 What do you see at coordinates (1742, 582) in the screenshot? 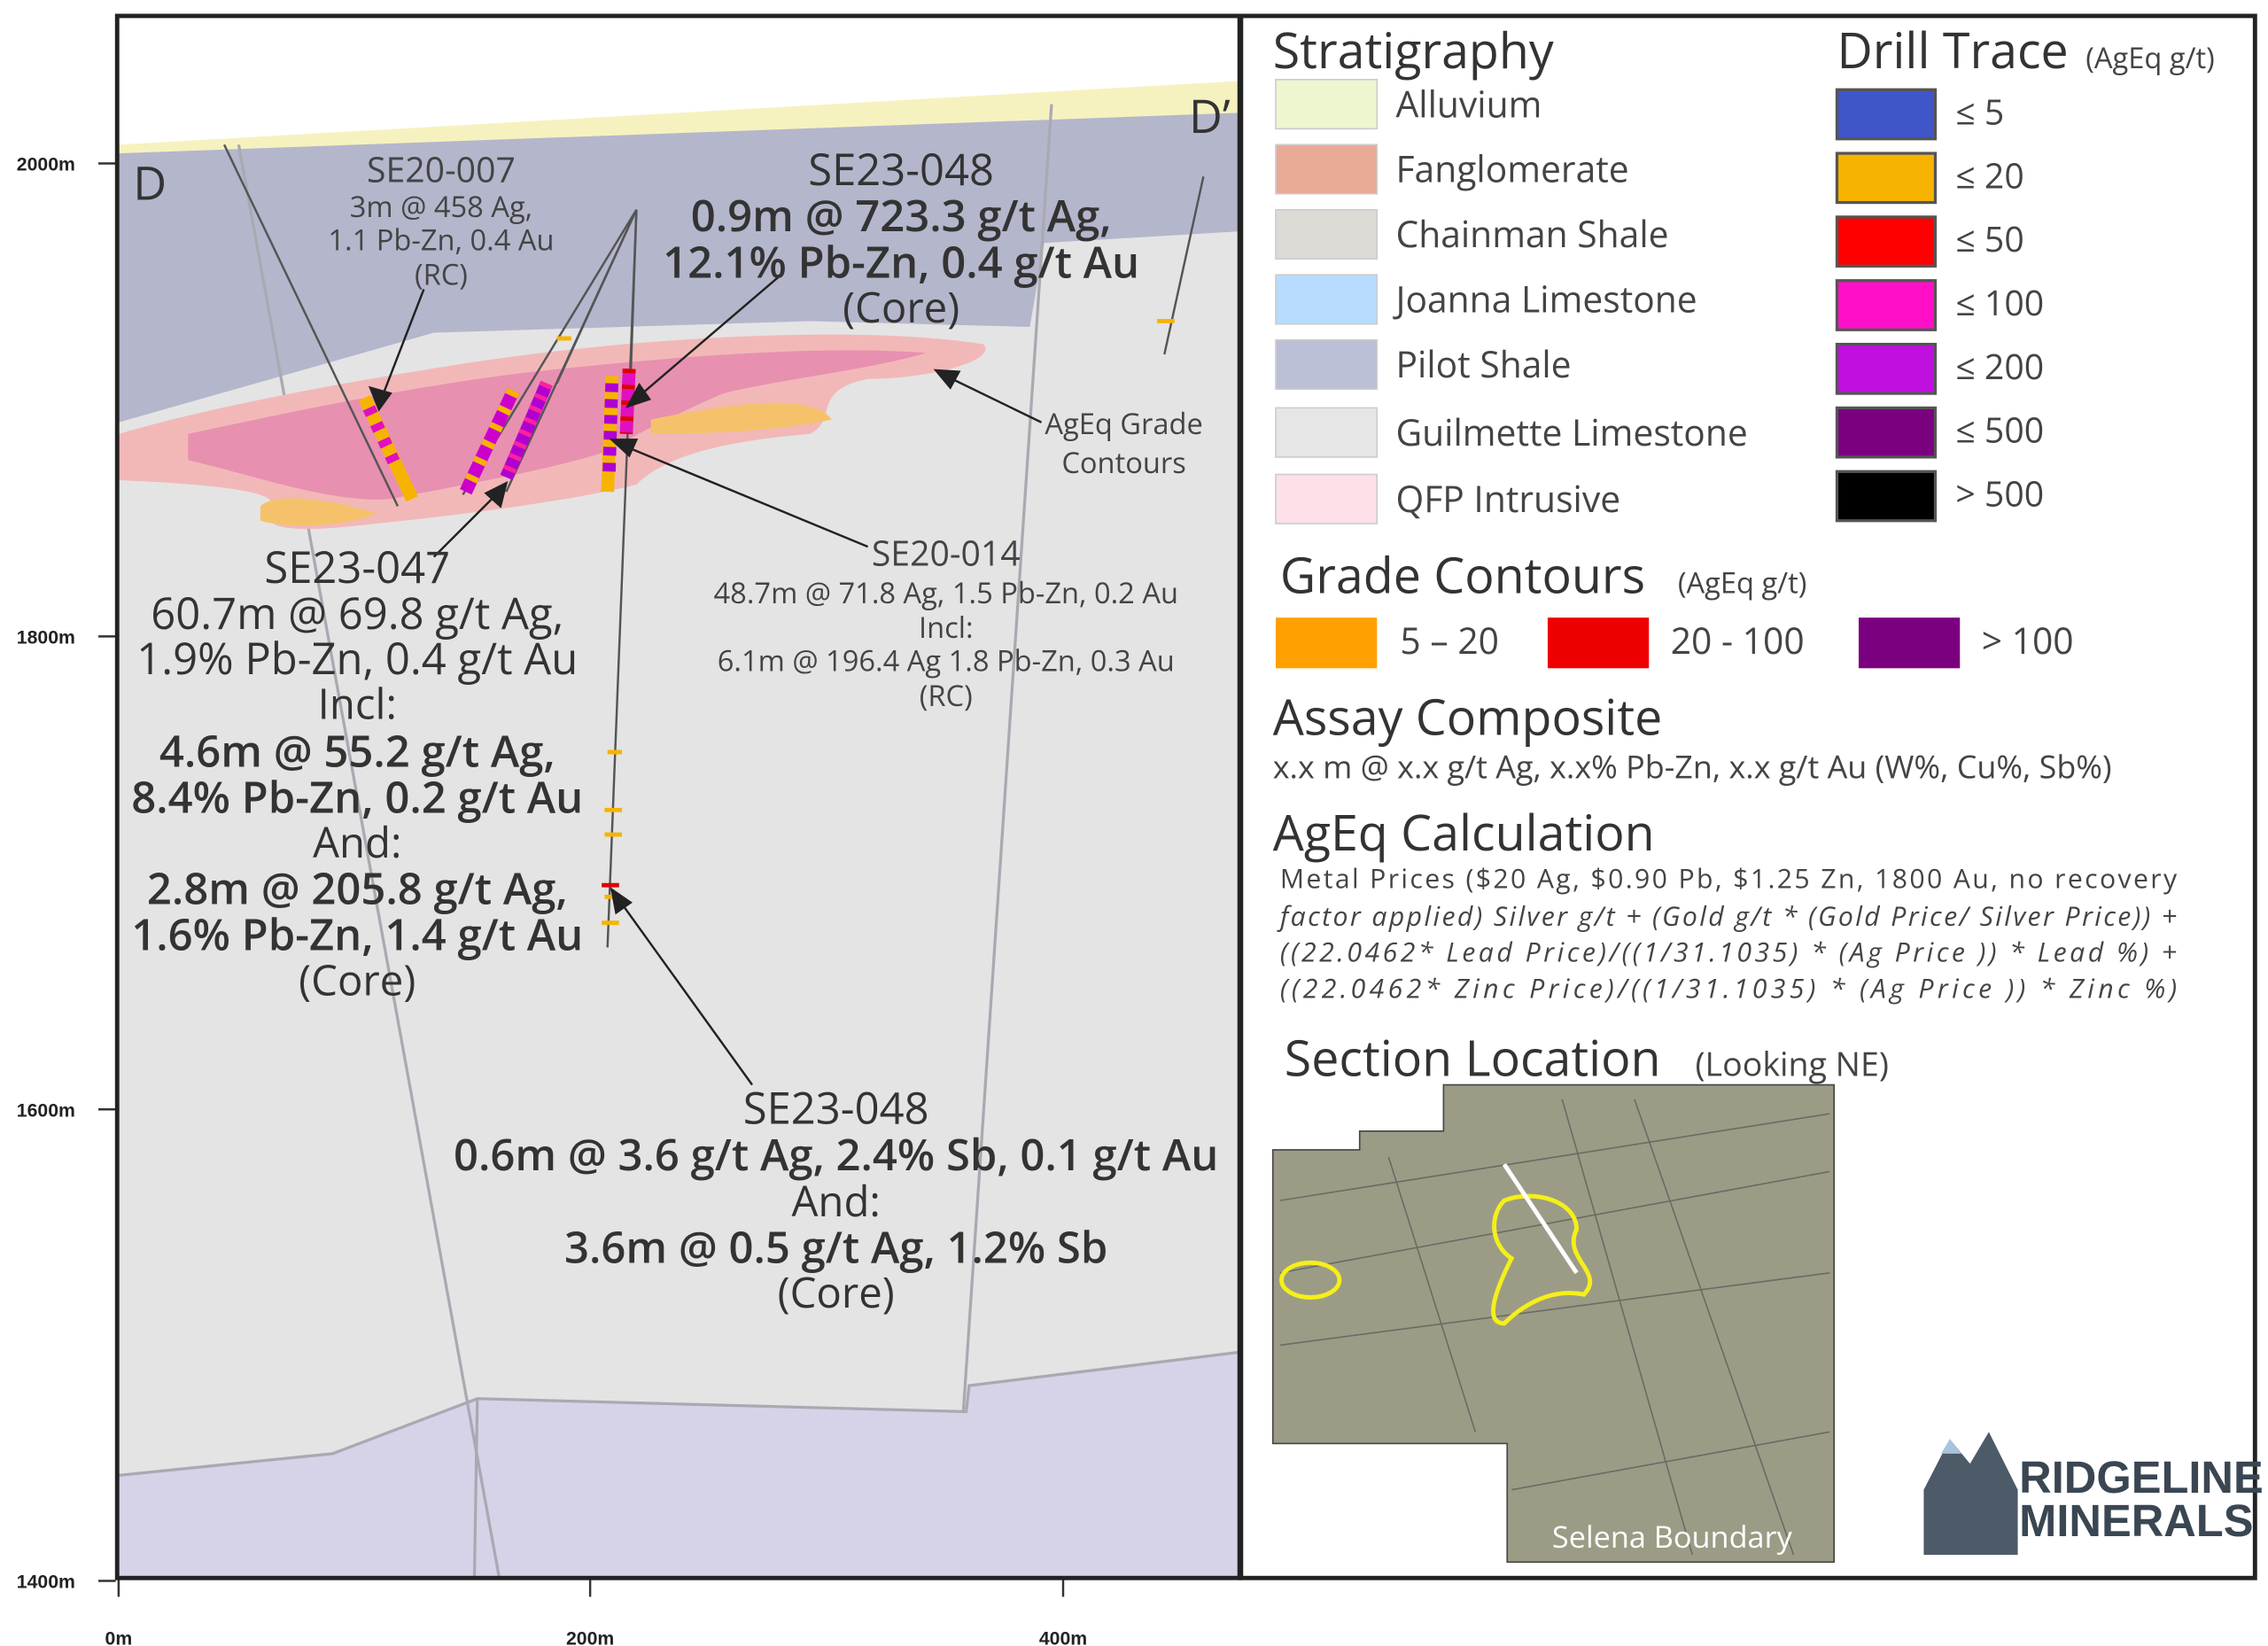
I see `legend-unit: (AgEq g/t)` at bounding box center [1742, 582].